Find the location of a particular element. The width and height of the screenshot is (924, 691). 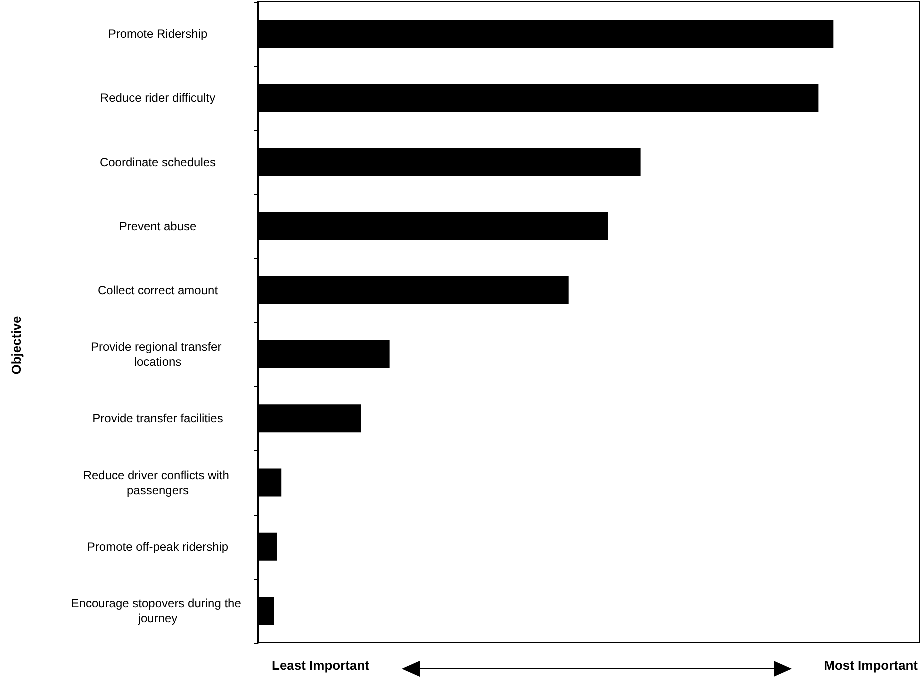

y-tick-label: Coordinate schedules is located at coordinates (158, 162).